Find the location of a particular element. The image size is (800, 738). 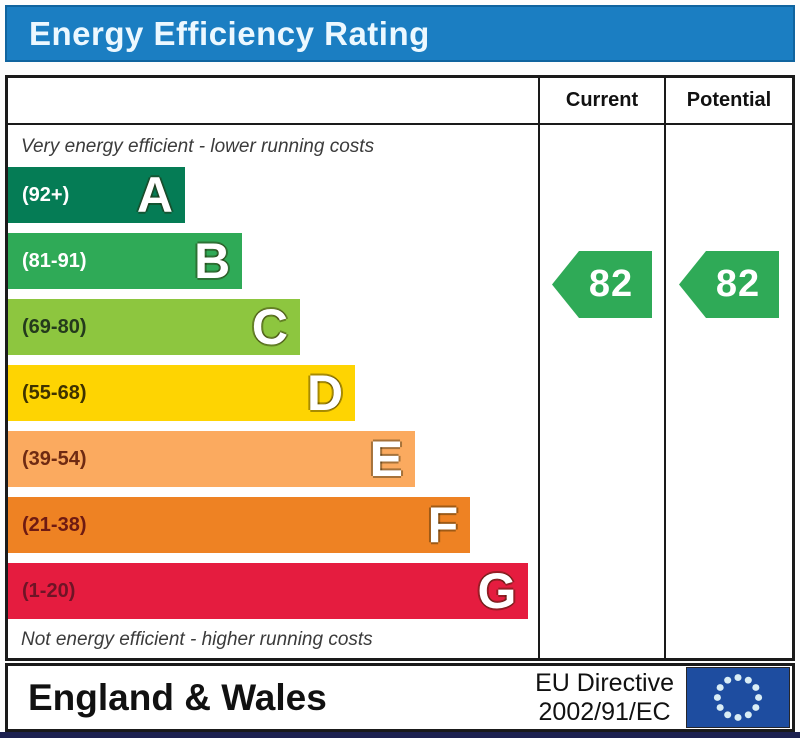

band-range-label: (55-68) is located at coordinates (54, 392).